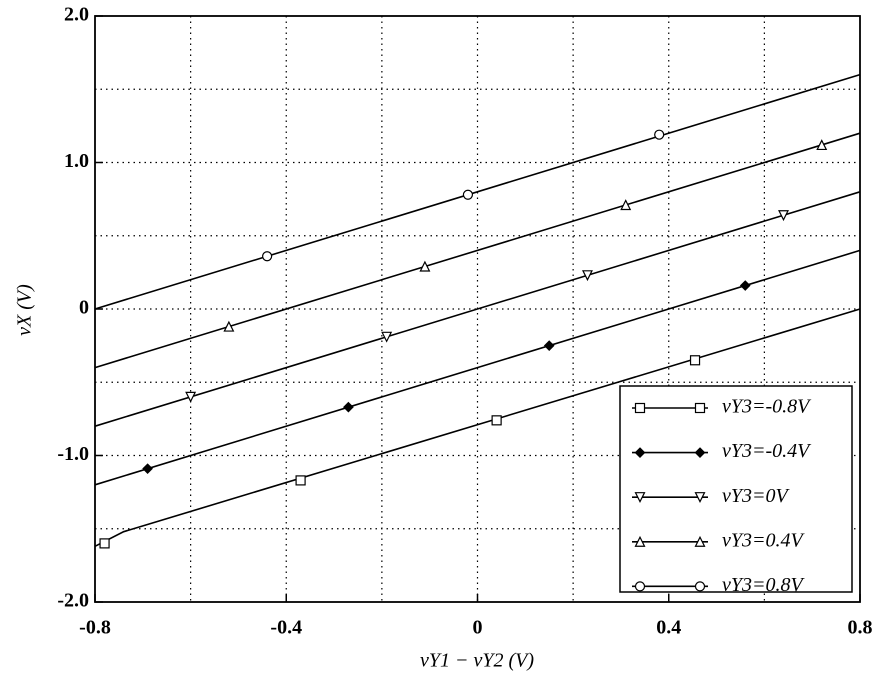 The width and height of the screenshot is (878, 685). What do you see at coordinates (73, 601) in the screenshot?
I see `y-tick-label: -2.0` at bounding box center [73, 601].